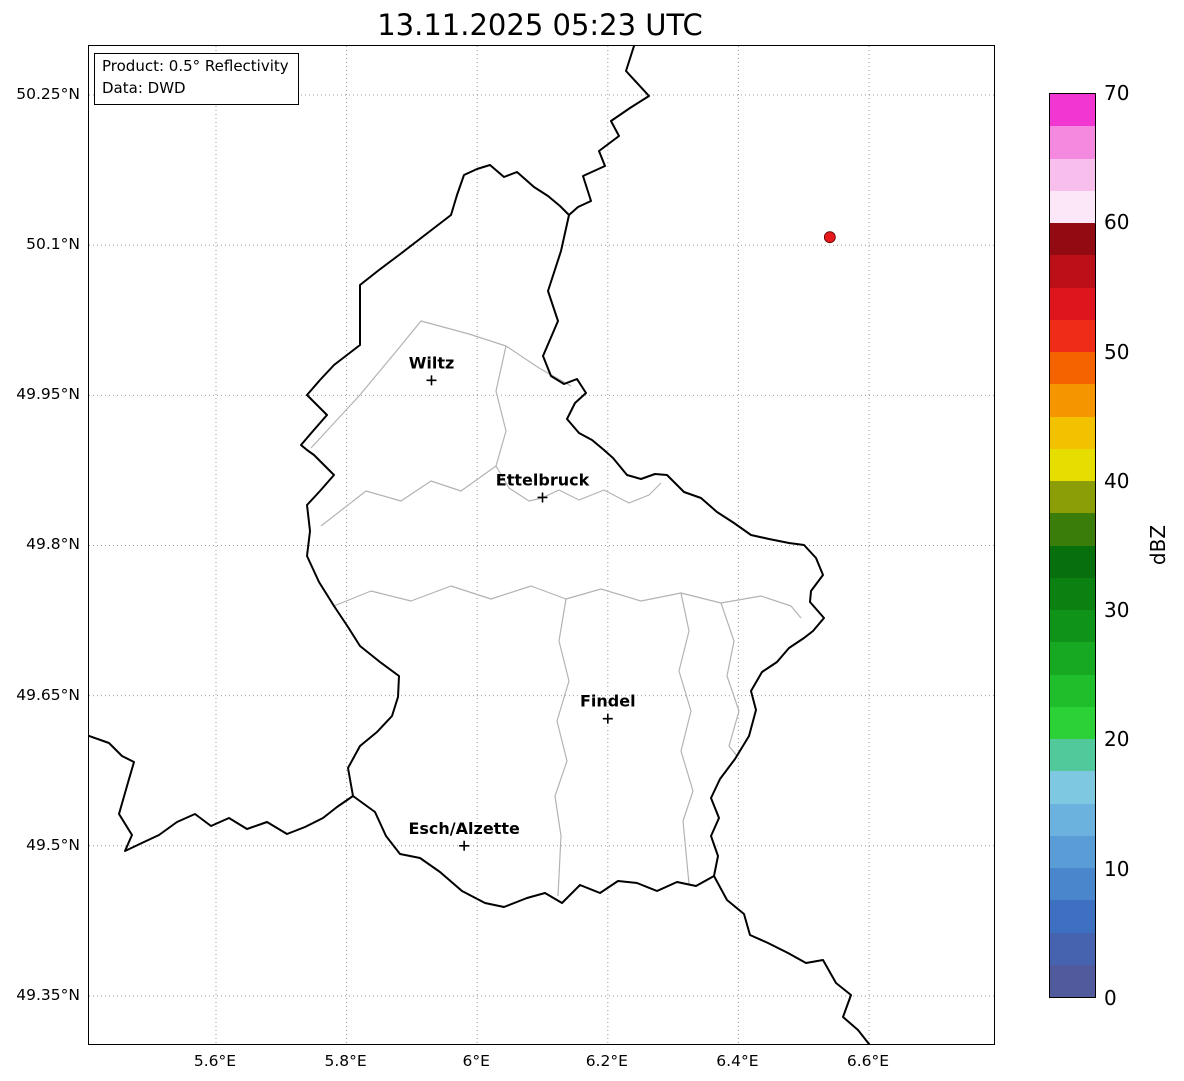  Describe the element at coordinates (1117, 480) in the screenshot. I see `colorbar-tick-label: 40` at that location.